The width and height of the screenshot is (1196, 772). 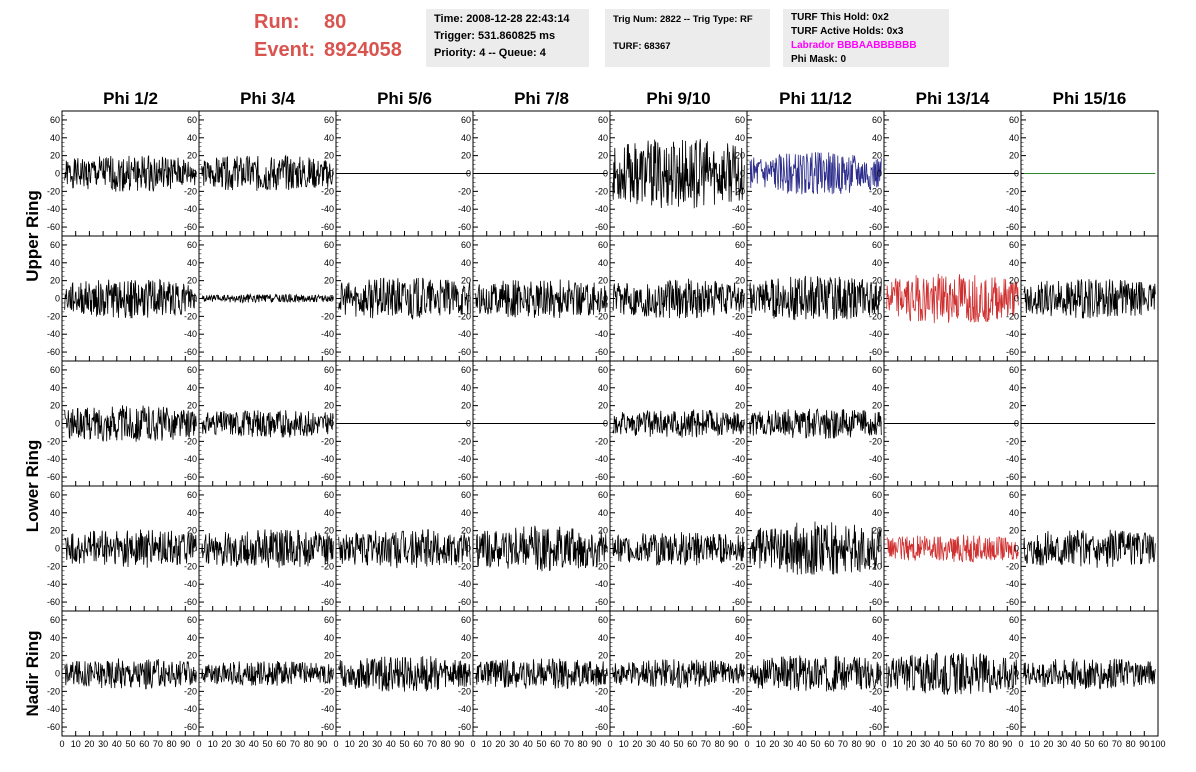 What do you see at coordinates (185, 744) in the screenshot?
I see `x-tick-label: 90` at bounding box center [185, 744].